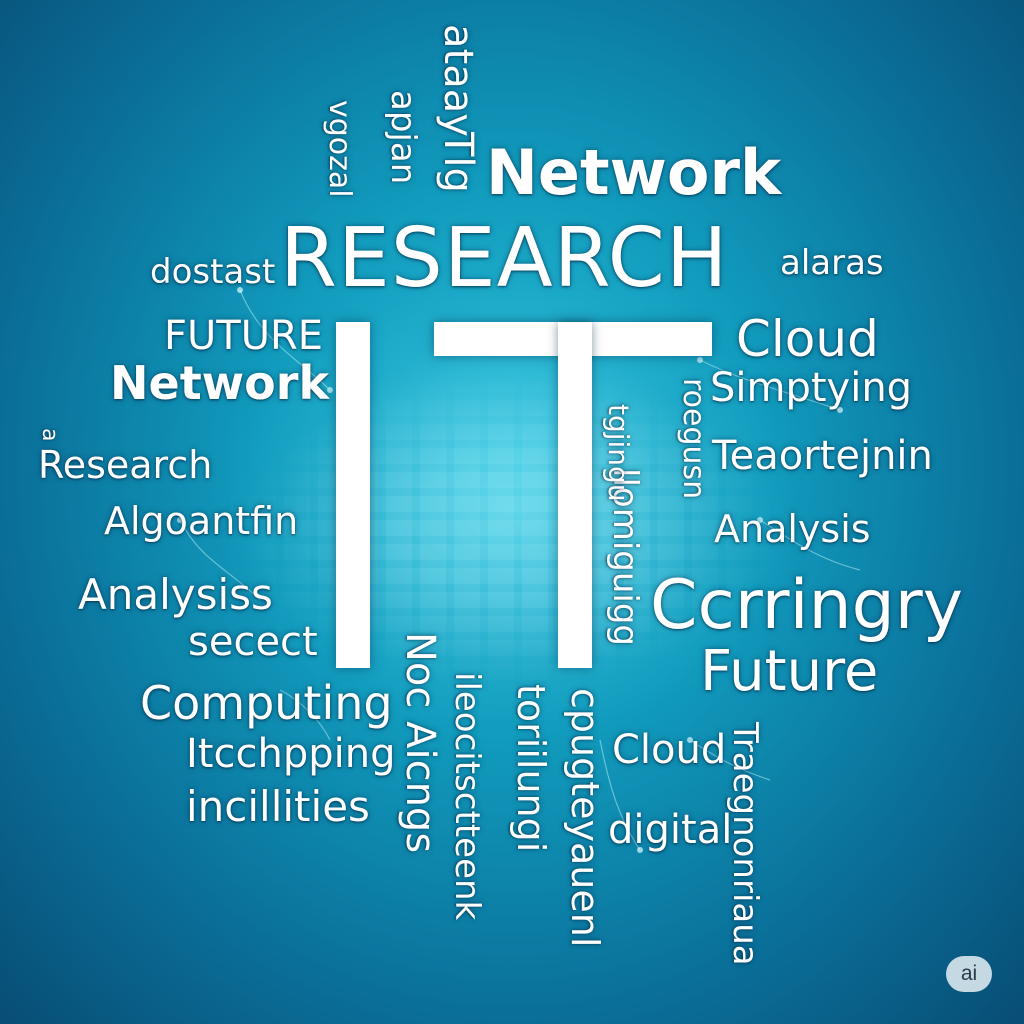  What do you see at coordinates (278, 806) in the screenshot?
I see `word-incillities: incillities` at bounding box center [278, 806].